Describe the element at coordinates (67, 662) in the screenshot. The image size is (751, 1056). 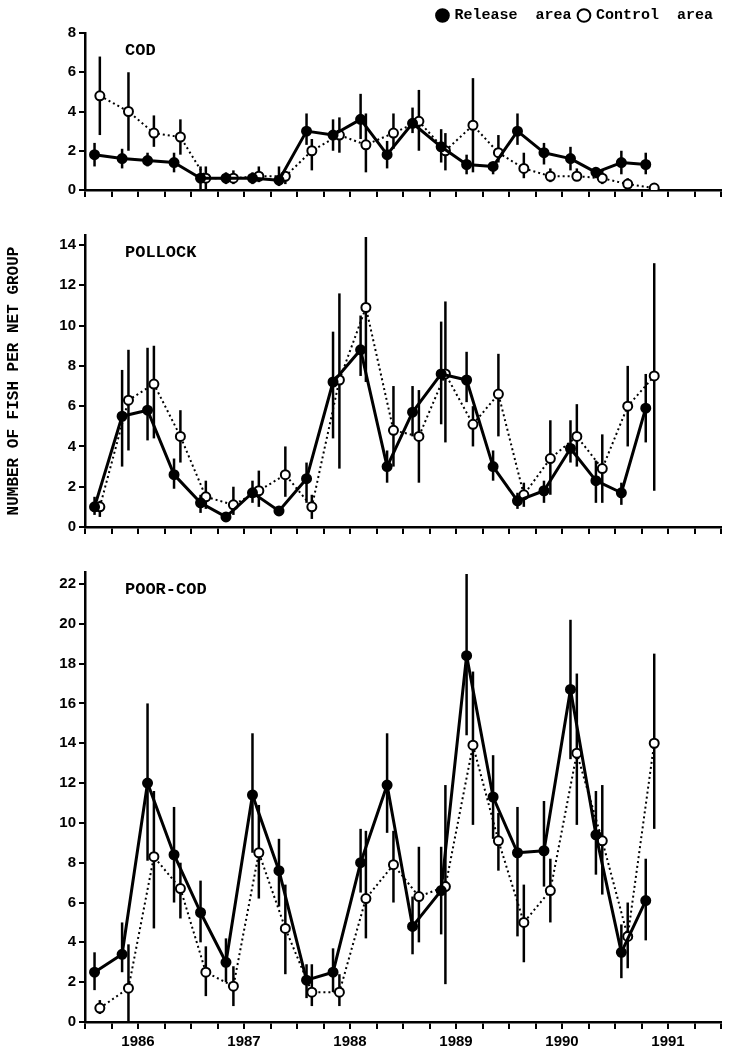
I see `y-tick-label: 18` at that location.